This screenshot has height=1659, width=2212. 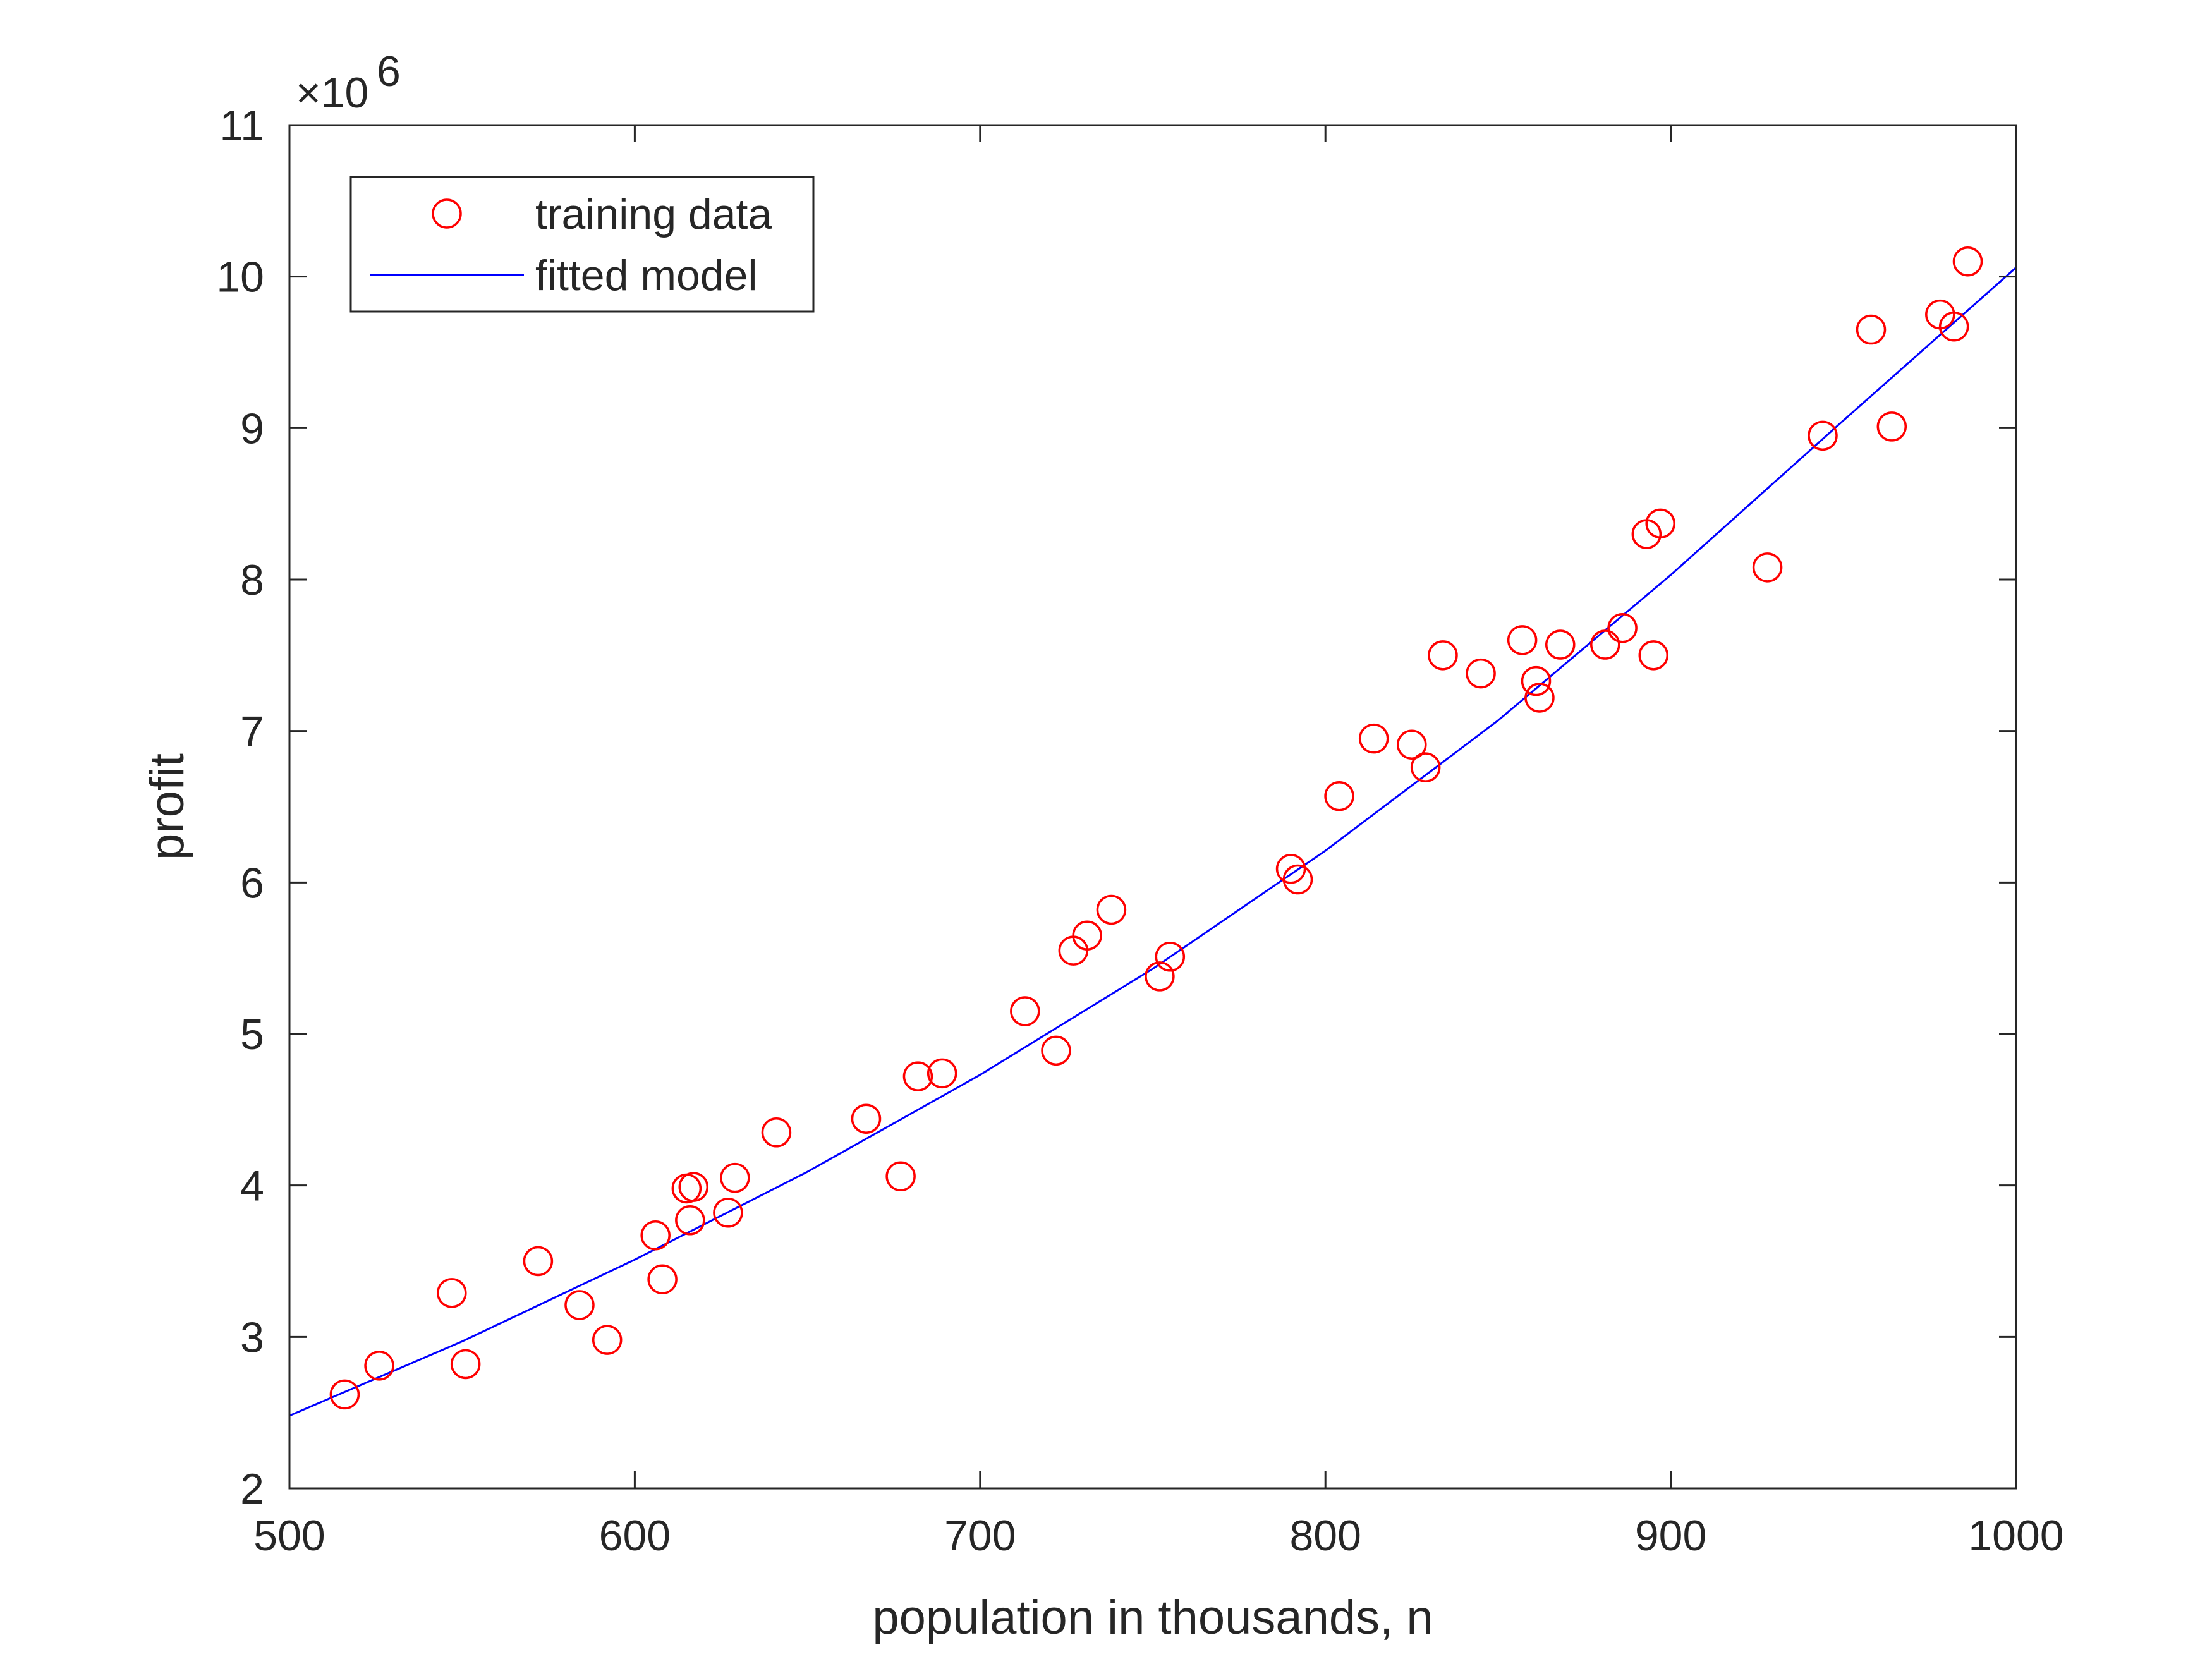 I want to click on x-tick-label: 600, so click(x=635, y=1536).